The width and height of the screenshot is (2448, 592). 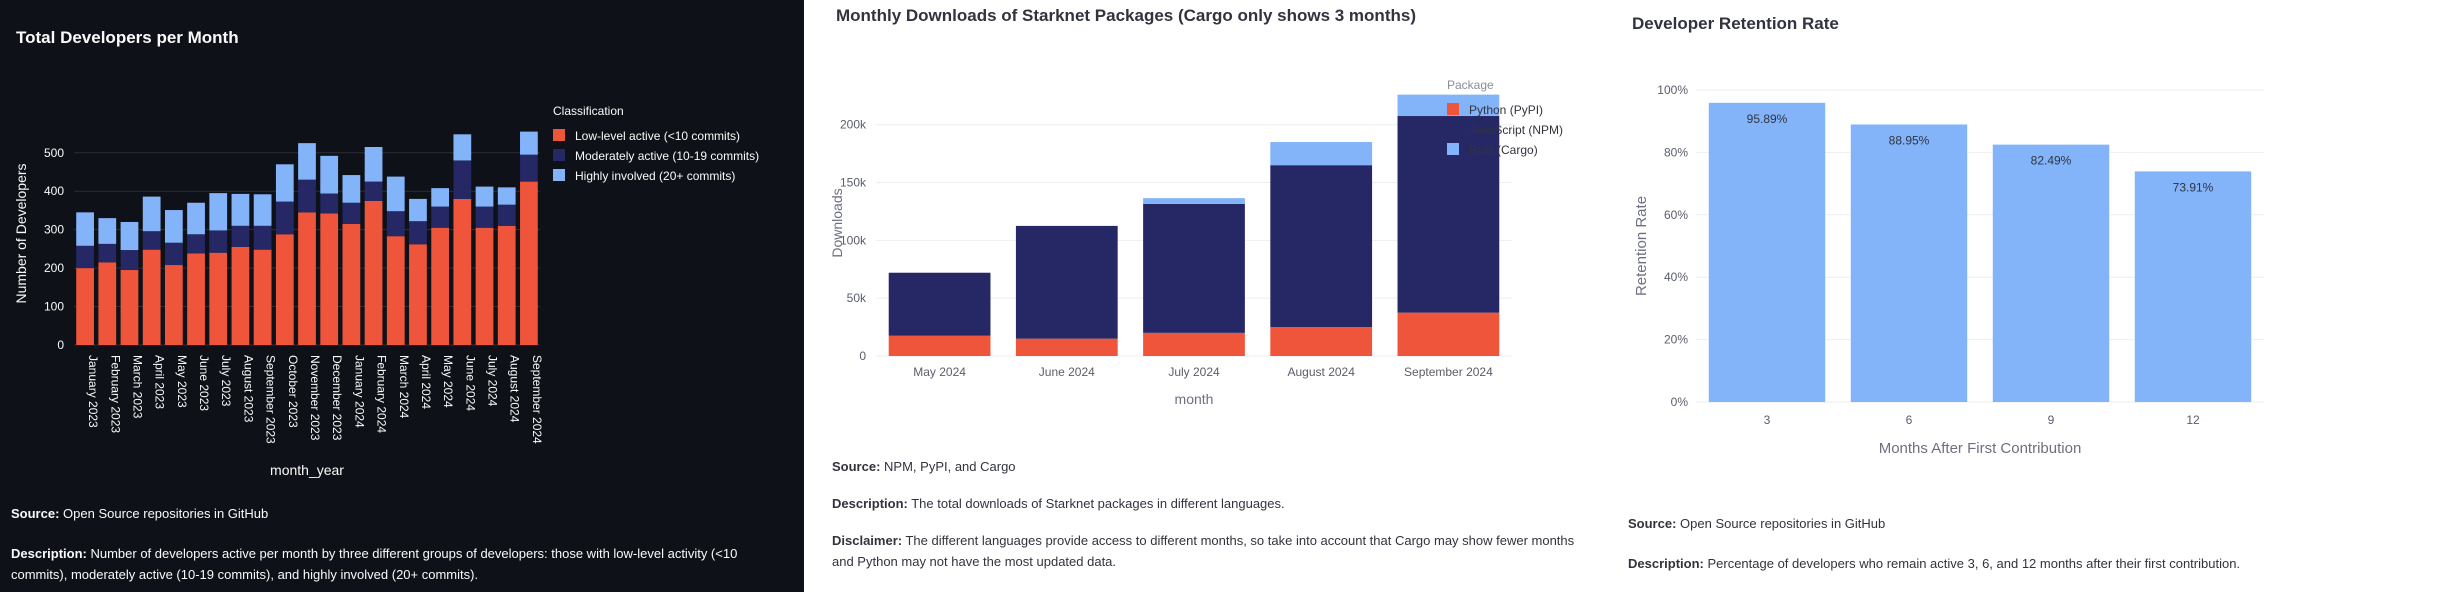 I want to click on y-tick-label: 0, so click(x=862, y=356).